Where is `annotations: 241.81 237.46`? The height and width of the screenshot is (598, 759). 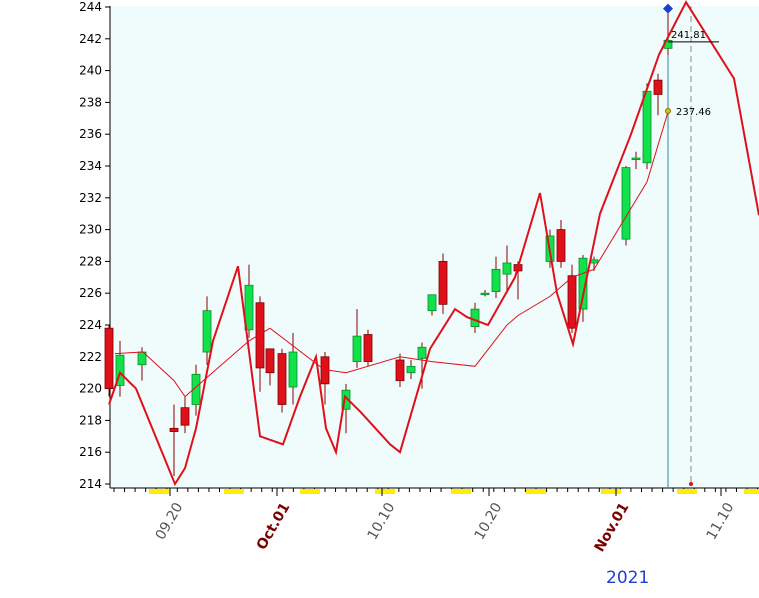
annotations: 241.81 237.46 is located at coordinates (691, 244).